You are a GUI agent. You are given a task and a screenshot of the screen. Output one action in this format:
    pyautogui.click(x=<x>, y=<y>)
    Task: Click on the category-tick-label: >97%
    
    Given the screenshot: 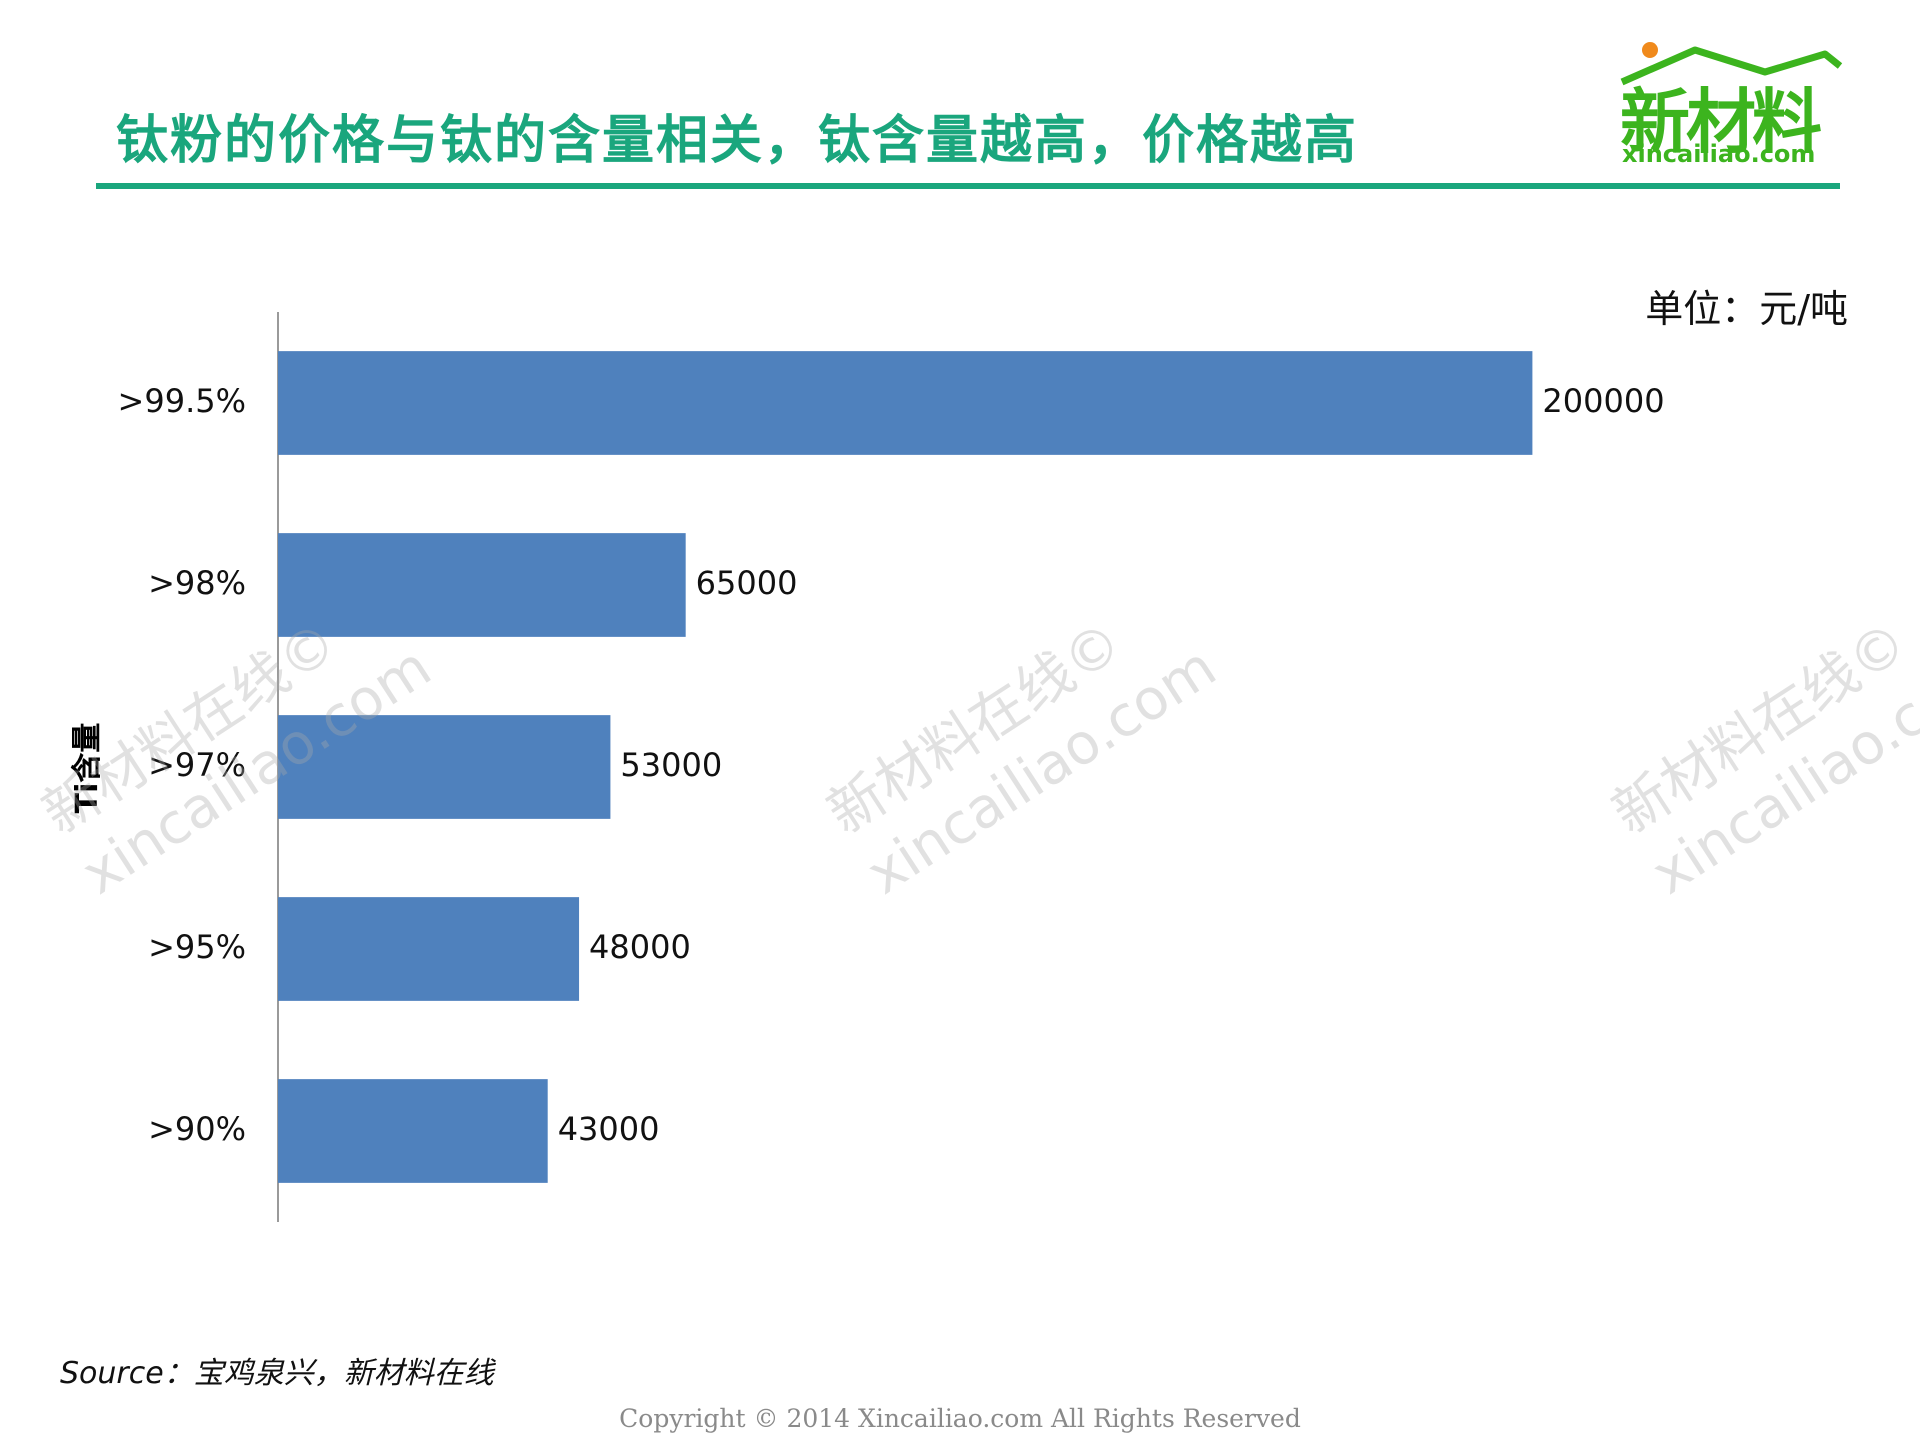 What is the action you would take?
    pyautogui.click(x=197, y=765)
    